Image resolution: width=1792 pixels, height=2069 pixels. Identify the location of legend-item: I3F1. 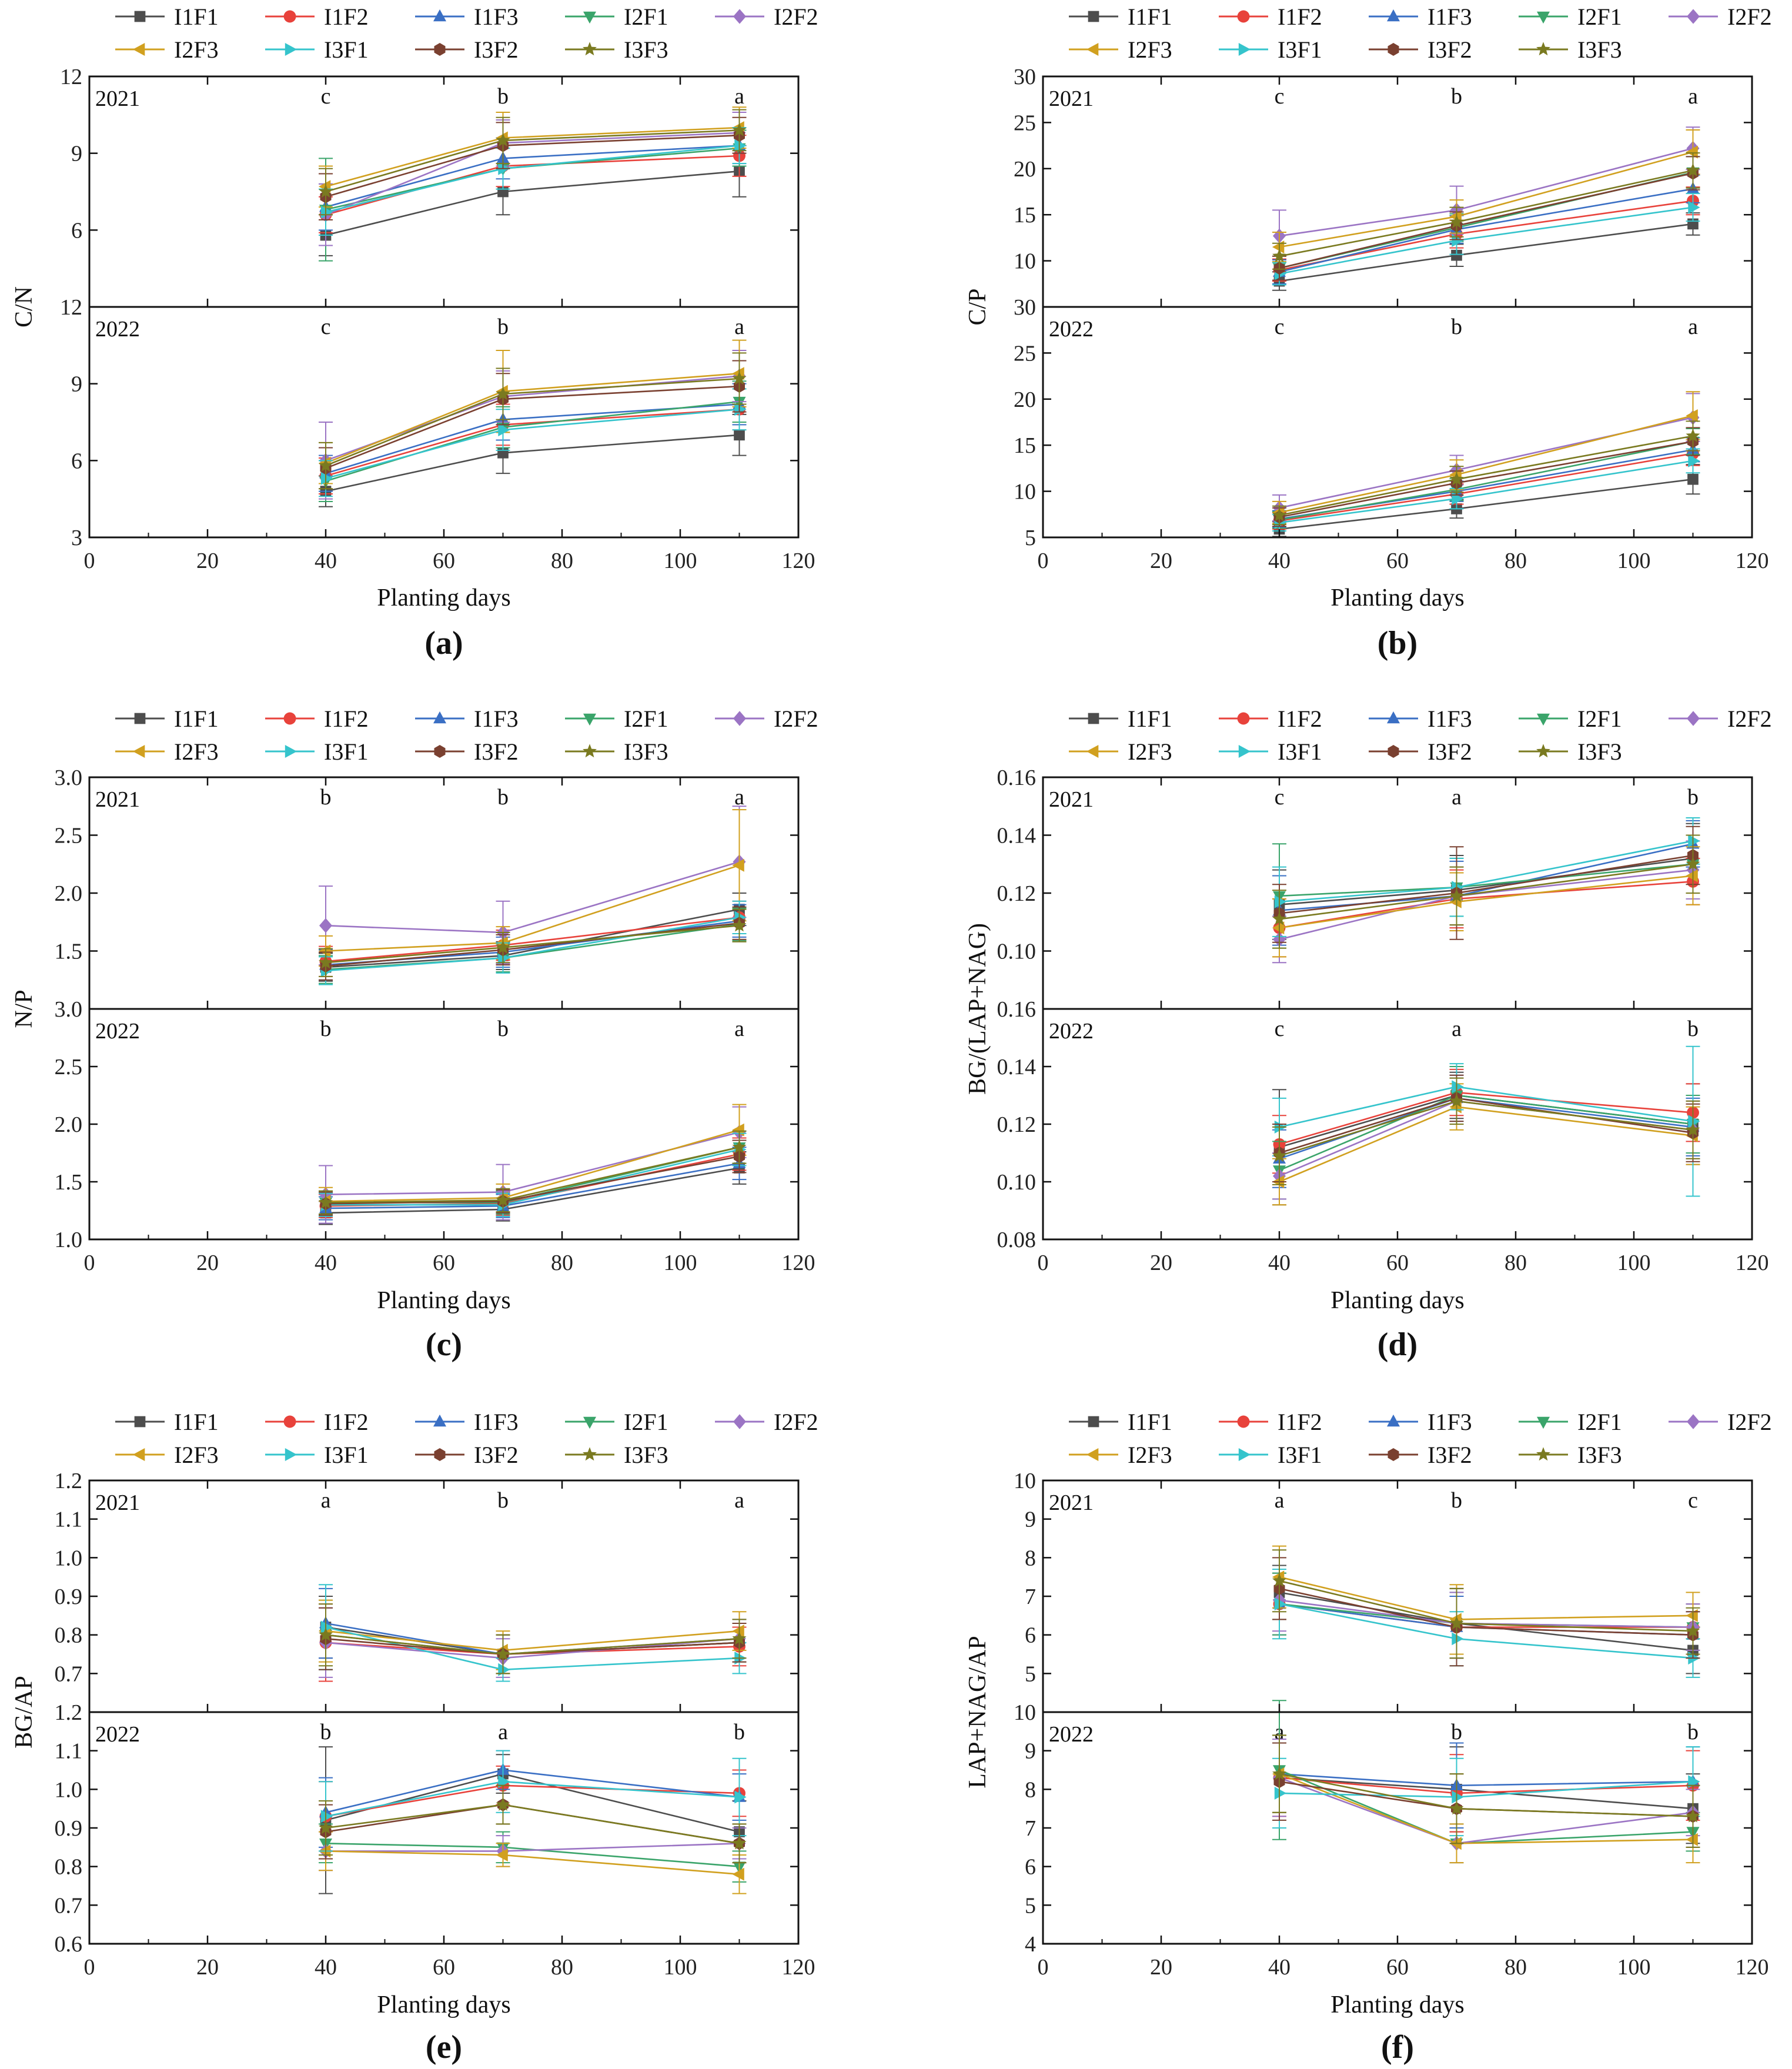
(317, 751).